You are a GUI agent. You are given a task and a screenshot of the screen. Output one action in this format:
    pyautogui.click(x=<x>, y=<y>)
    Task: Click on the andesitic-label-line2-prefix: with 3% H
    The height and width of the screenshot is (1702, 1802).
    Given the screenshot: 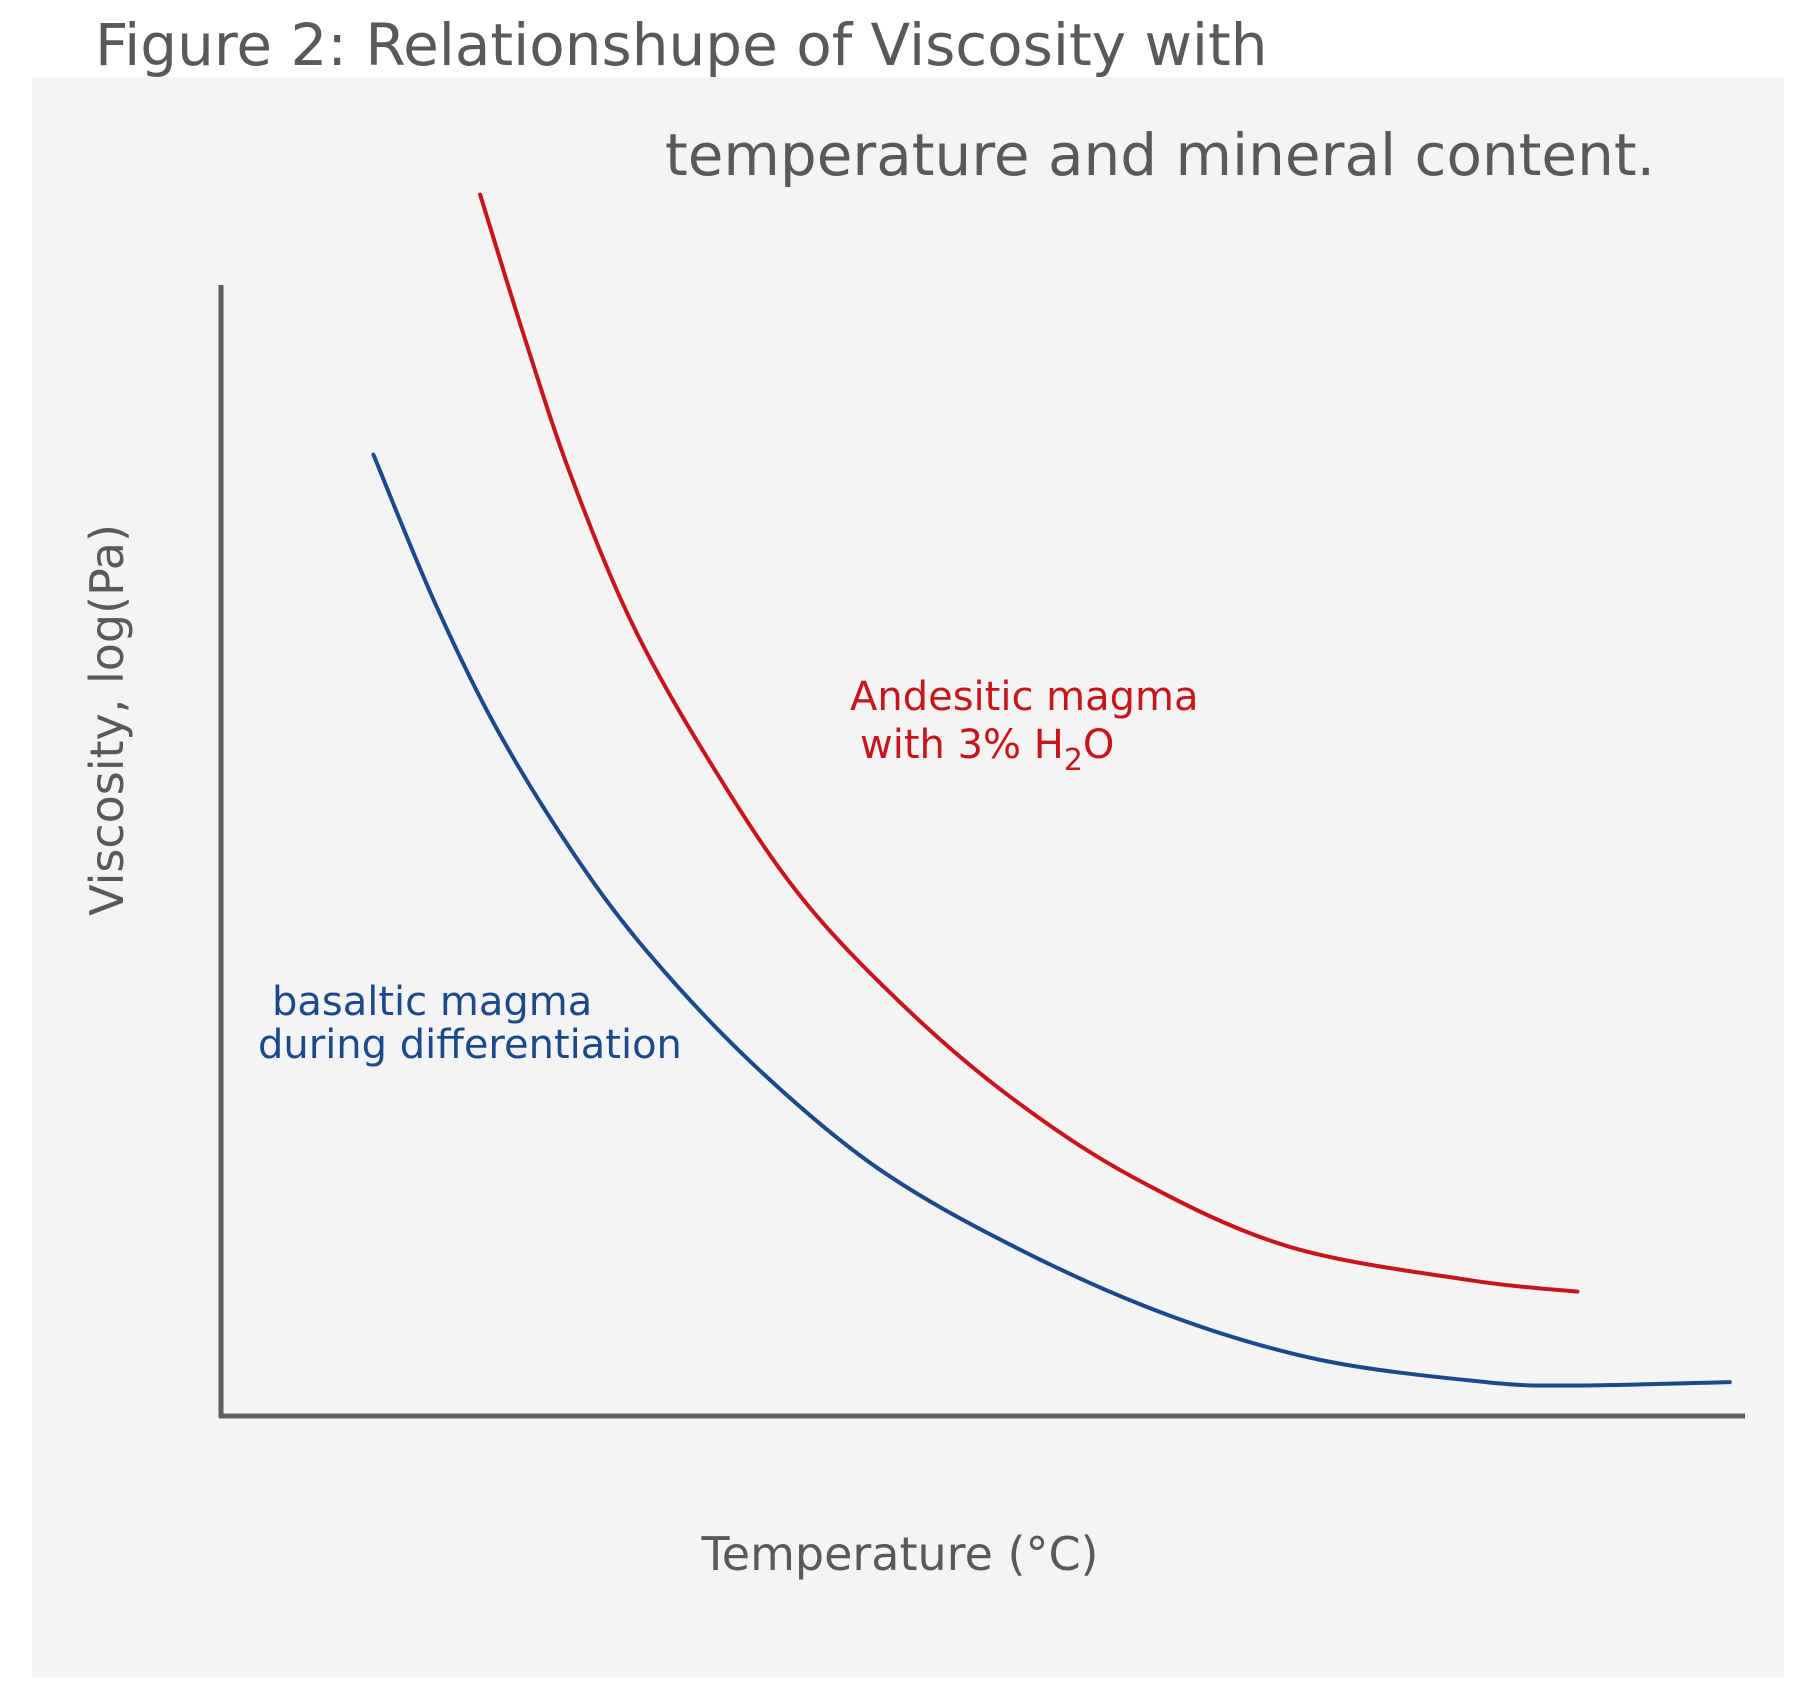 What is the action you would take?
    pyautogui.click(x=962, y=745)
    